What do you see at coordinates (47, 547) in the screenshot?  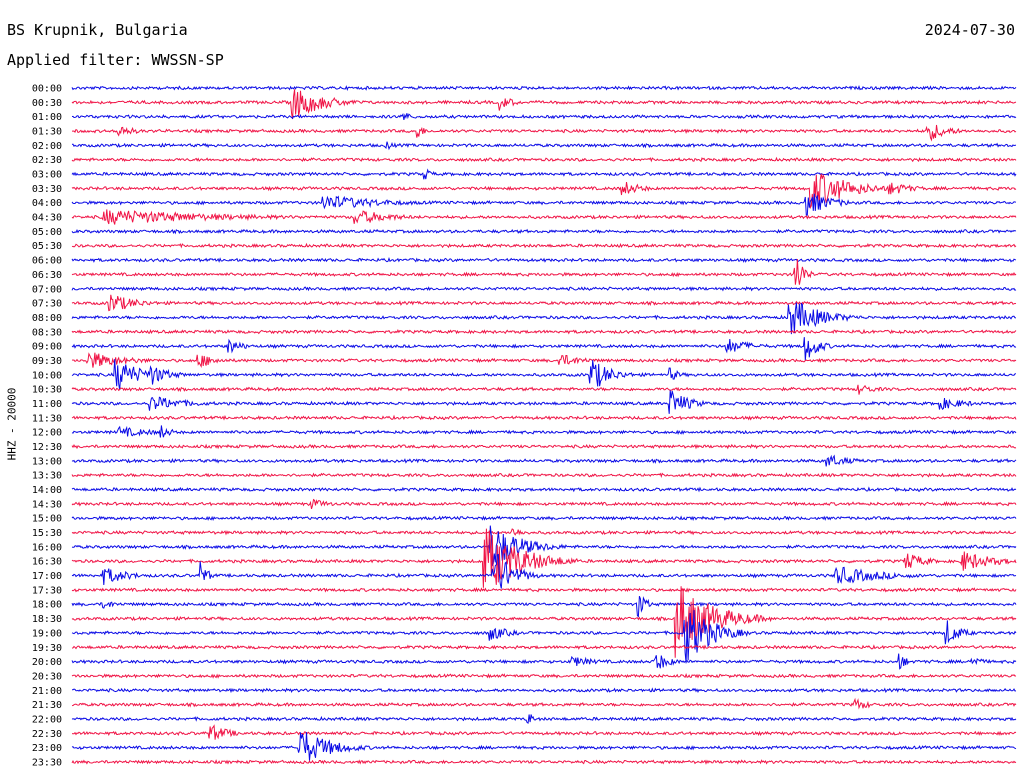 I see `row-time-label: 16:00` at bounding box center [47, 547].